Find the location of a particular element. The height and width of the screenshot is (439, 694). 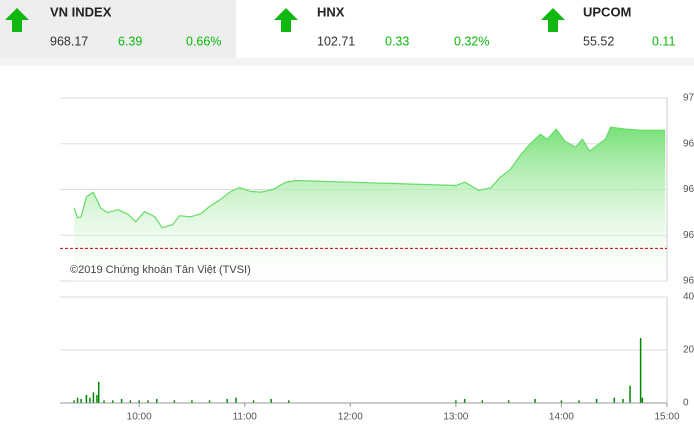

copyright: ©2019 Chứng khoán Tân Việt (TVSI) is located at coordinates (160, 270).